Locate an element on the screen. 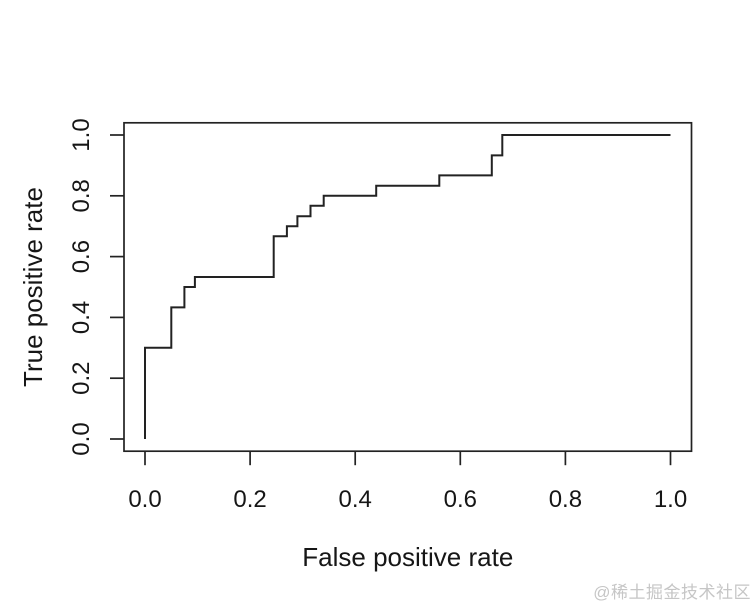  y-tick-label: 0.8 is located at coordinates (81, 195).